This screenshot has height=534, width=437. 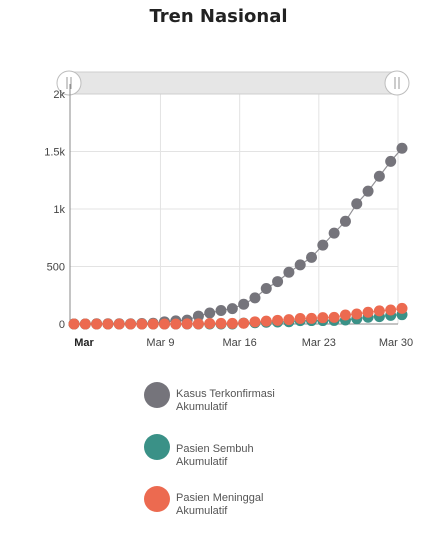 I want to click on legend-item-recovered: Pasien Sembuh Akumulatif, so click(x=289, y=450).